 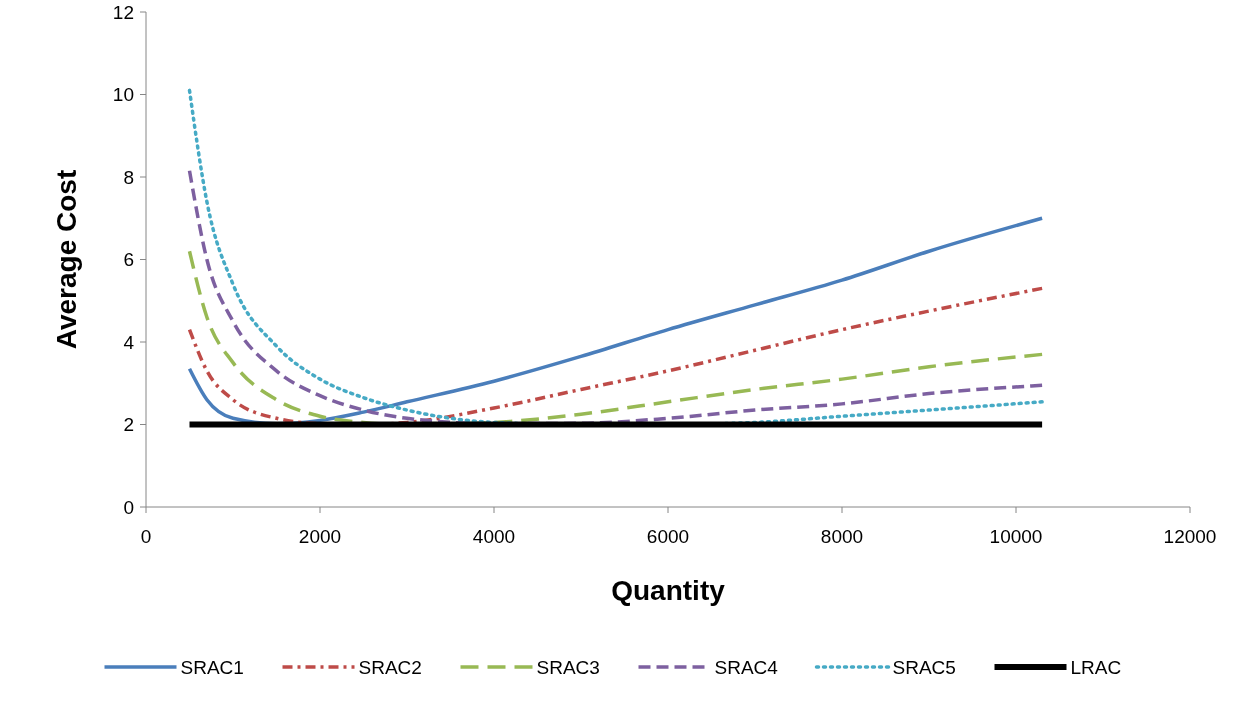 What do you see at coordinates (123, 95) in the screenshot?
I see `y-tick-label: 10` at bounding box center [123, 95].